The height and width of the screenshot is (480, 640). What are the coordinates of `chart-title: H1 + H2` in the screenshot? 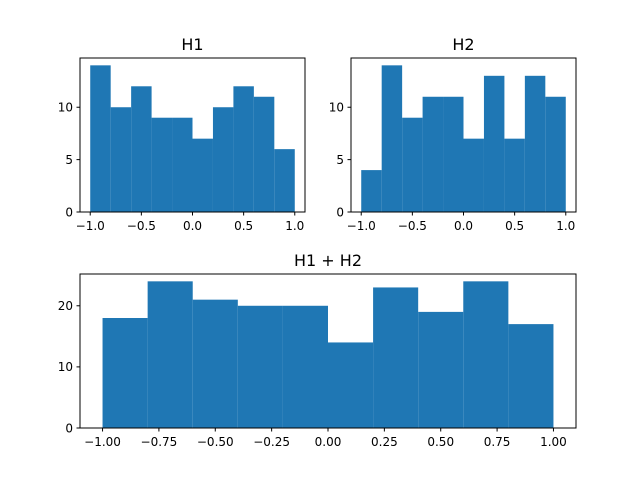 It's located at (328, 260).